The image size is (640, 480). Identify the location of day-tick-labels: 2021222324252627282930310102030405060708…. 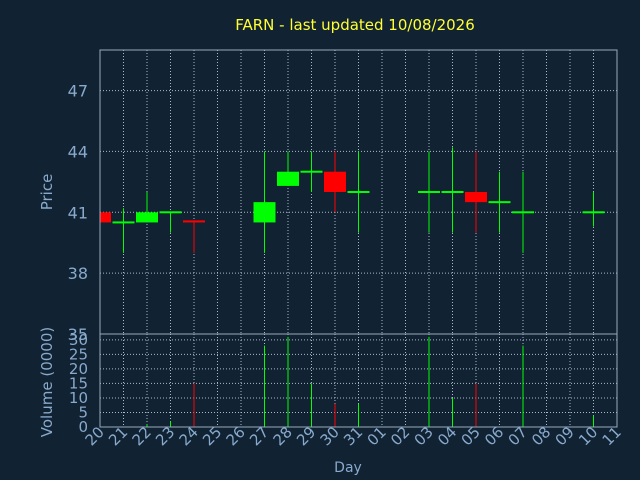
(353, 436).